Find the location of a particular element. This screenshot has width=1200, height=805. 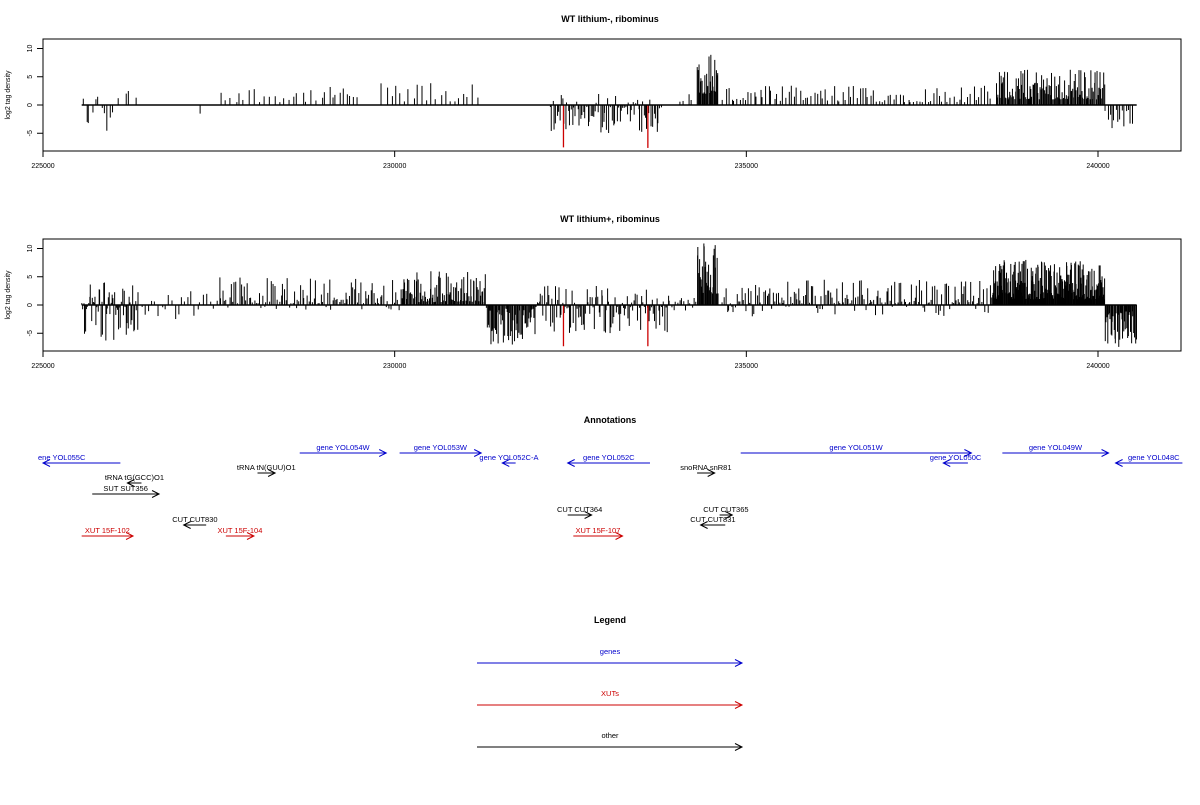

feature-label: XUT 15F-102 is located at coordinates (107, 530).